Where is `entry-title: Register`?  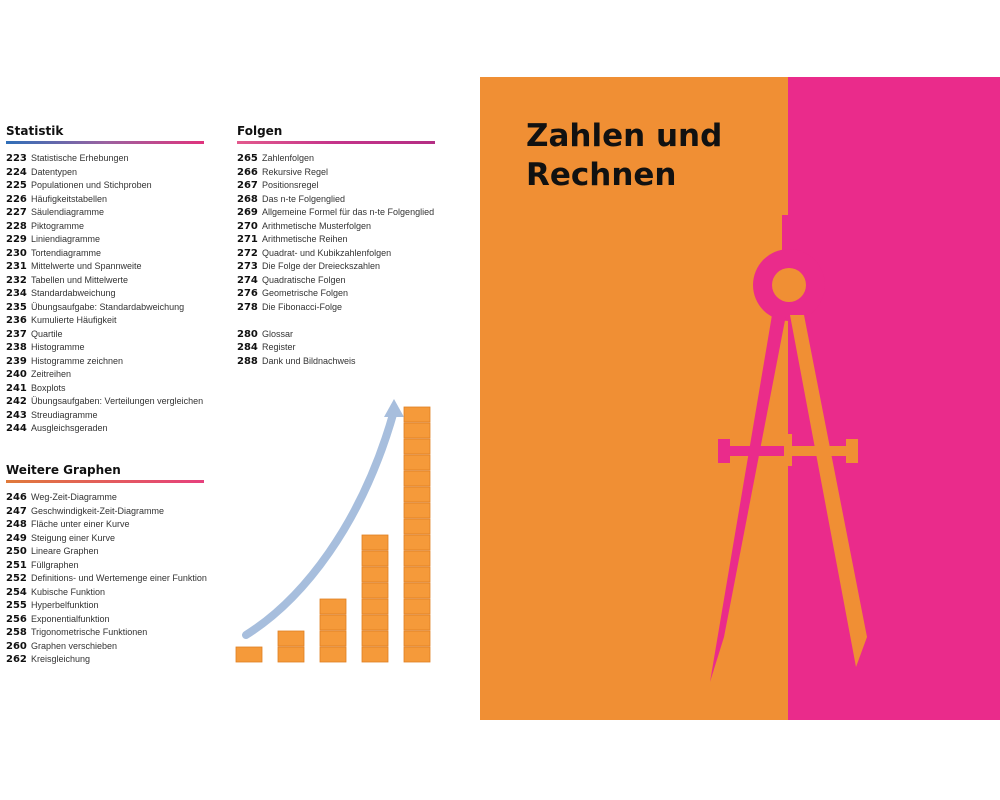
entry-title: Register is located at coordinates (279, 347).